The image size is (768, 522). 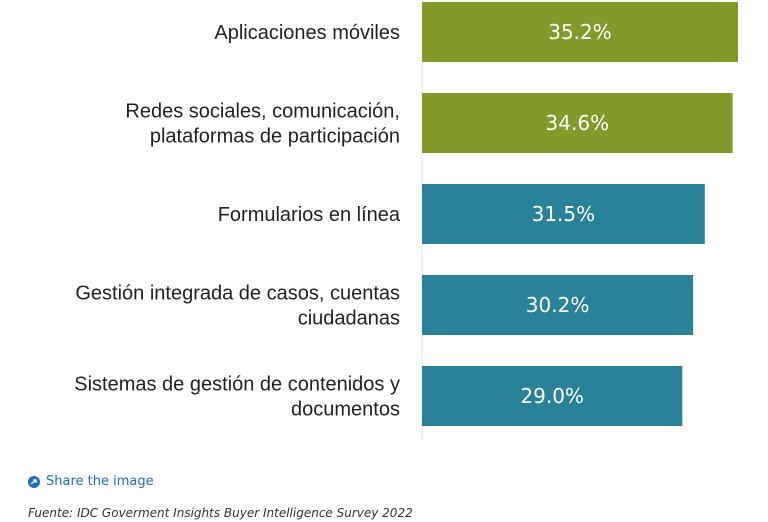 I want to click on category-label-line: Aplicaciones móviles, so click(x=307, y=33).